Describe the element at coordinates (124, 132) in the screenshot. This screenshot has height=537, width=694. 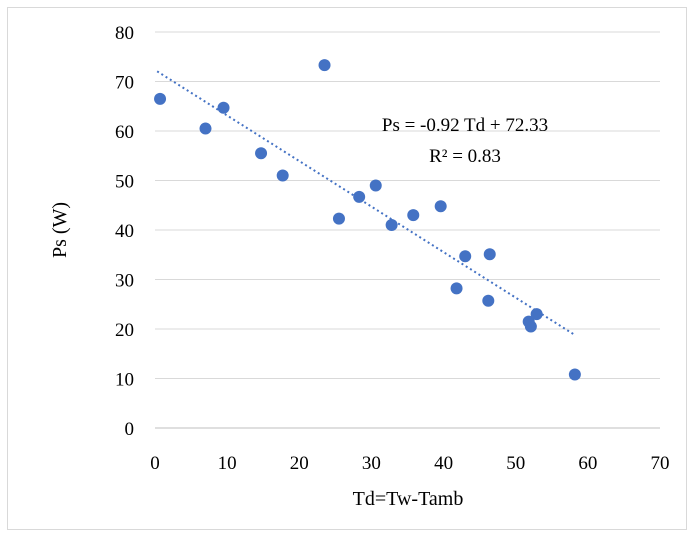
I see `y-tick-label: 60` at that location.